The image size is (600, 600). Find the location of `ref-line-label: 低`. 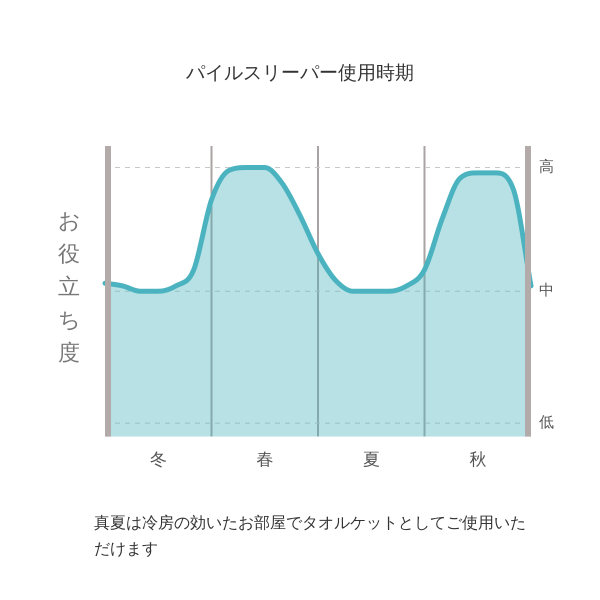

ref-line-label: 低 is located at coordinates (546, 422).